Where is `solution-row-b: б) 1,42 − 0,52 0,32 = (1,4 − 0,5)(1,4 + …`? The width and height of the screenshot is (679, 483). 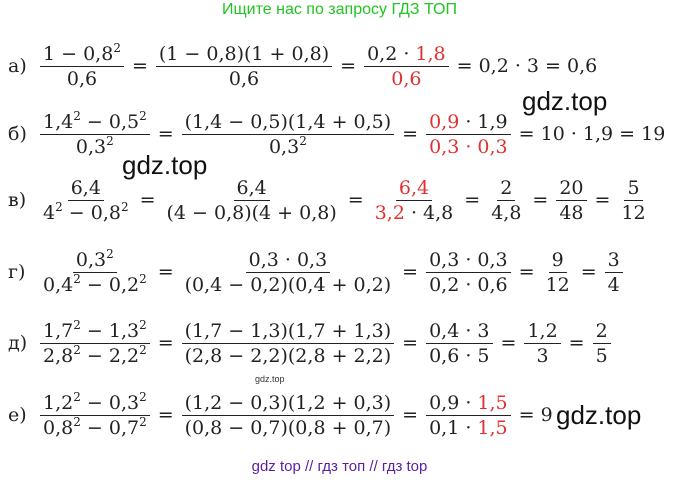 solution-row-b: б) 1,42 − 0,52 0,32 = (1,4 − 0,5)(1,4 + … is located at coordinates (337, 133).